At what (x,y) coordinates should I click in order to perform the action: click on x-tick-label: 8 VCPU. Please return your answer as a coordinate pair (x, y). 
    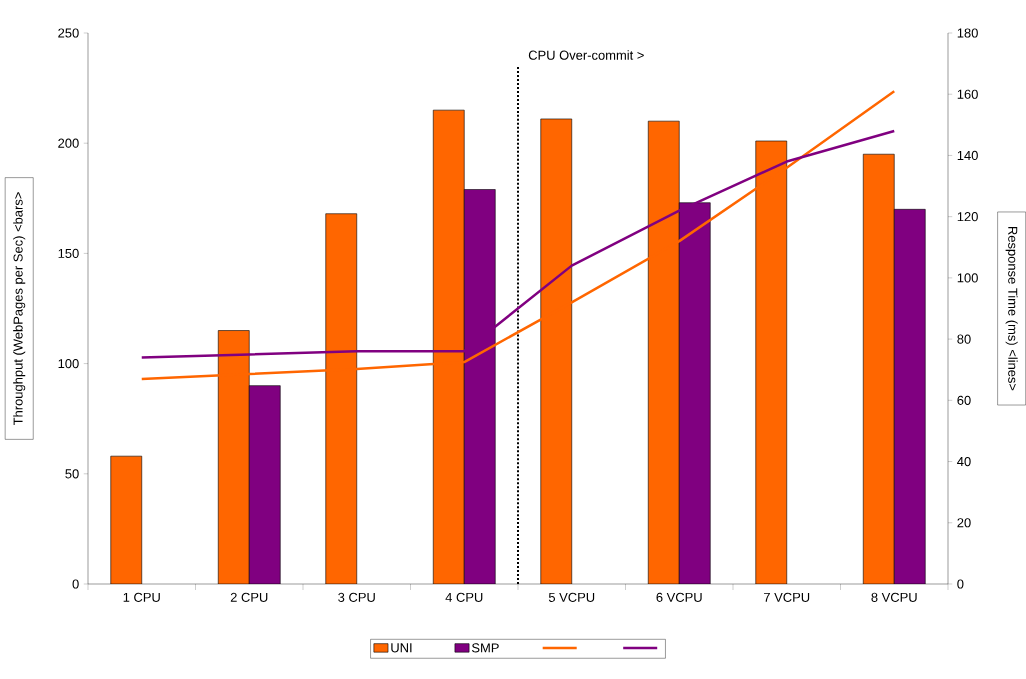
    Looking at the image, I should click on (894, 597).